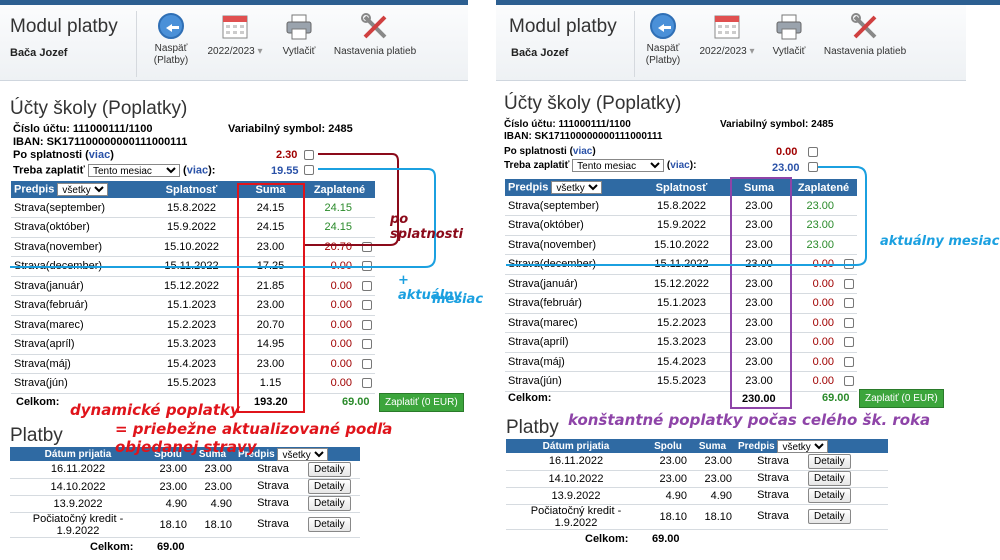  Describe the element at coordinates (99, 108) in the screenshot. I see `section-title: Účty školy (Poplatky)` at that location.